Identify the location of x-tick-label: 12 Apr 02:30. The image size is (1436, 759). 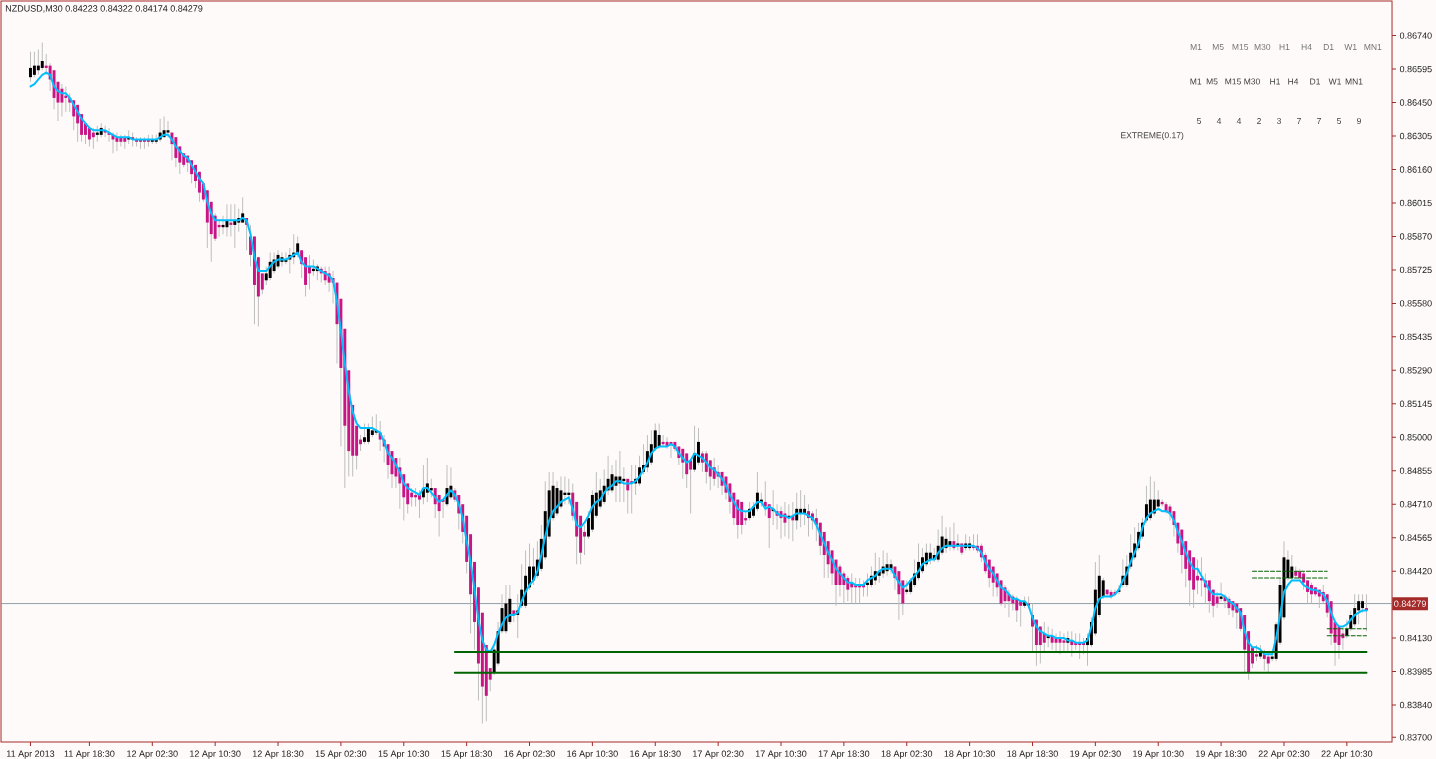
(152, 754).